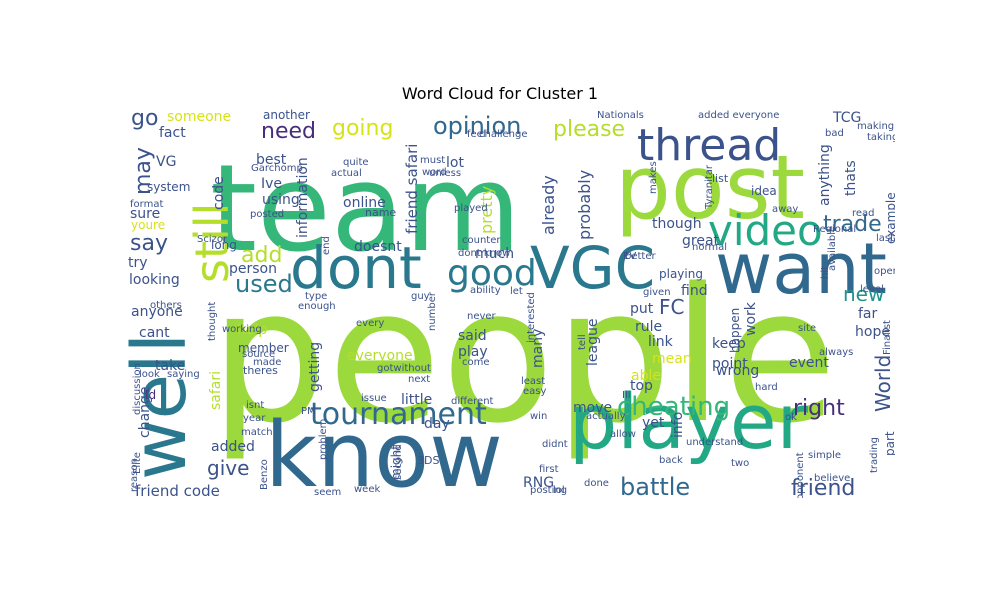 The height and width of the screenshot is (600, 1000). I want to click on word-list: list, so click(720, 178).